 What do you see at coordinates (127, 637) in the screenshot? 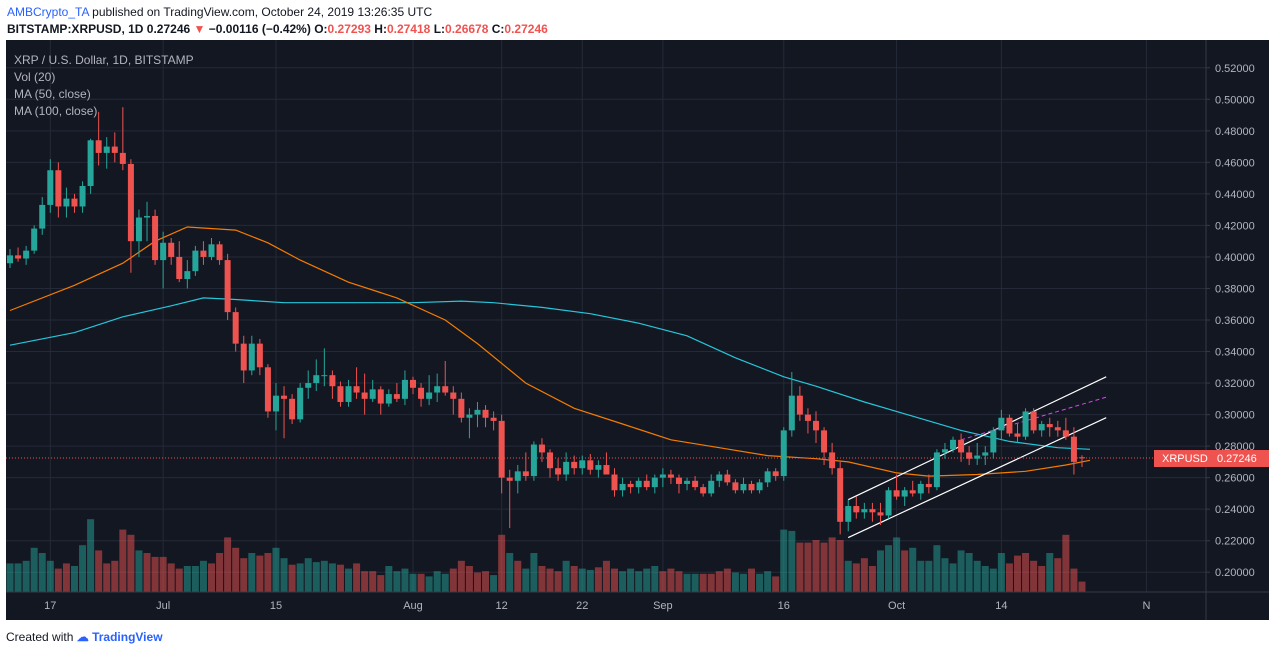
I see `tradingview-link: TradingView` at bounding box center [127, 637].